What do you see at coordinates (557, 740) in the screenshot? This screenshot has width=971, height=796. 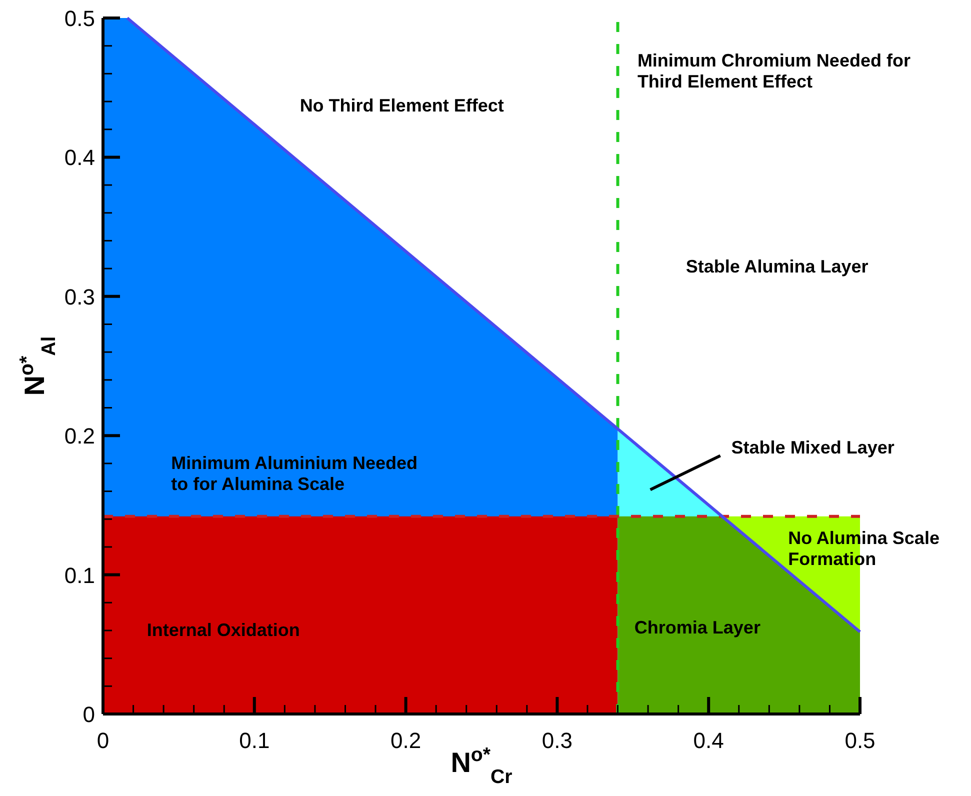 I see `x-tick-label: 0.3` at bounding box center [557, 740].